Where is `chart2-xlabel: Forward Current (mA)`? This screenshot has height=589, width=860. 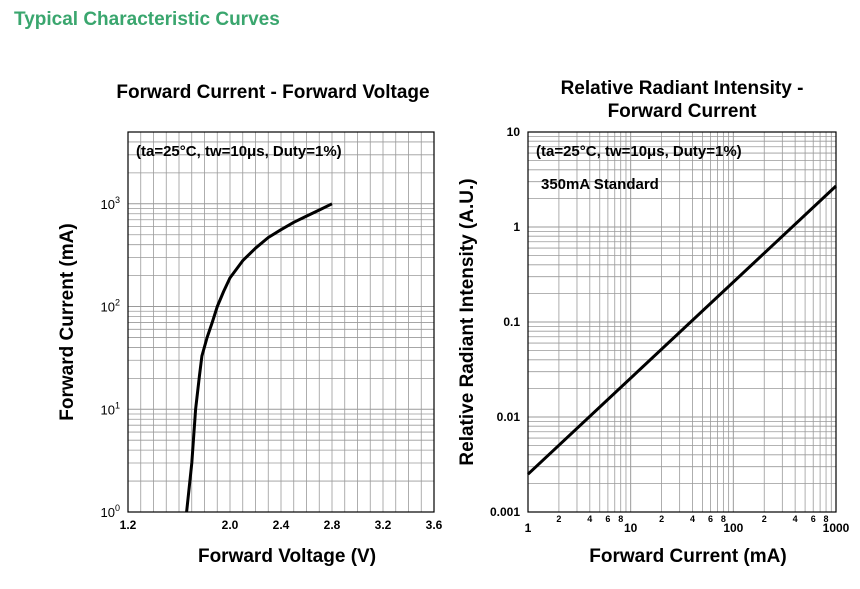
chart2-xlabel: Forward Current (mA) is located at coordinates (687, 556).